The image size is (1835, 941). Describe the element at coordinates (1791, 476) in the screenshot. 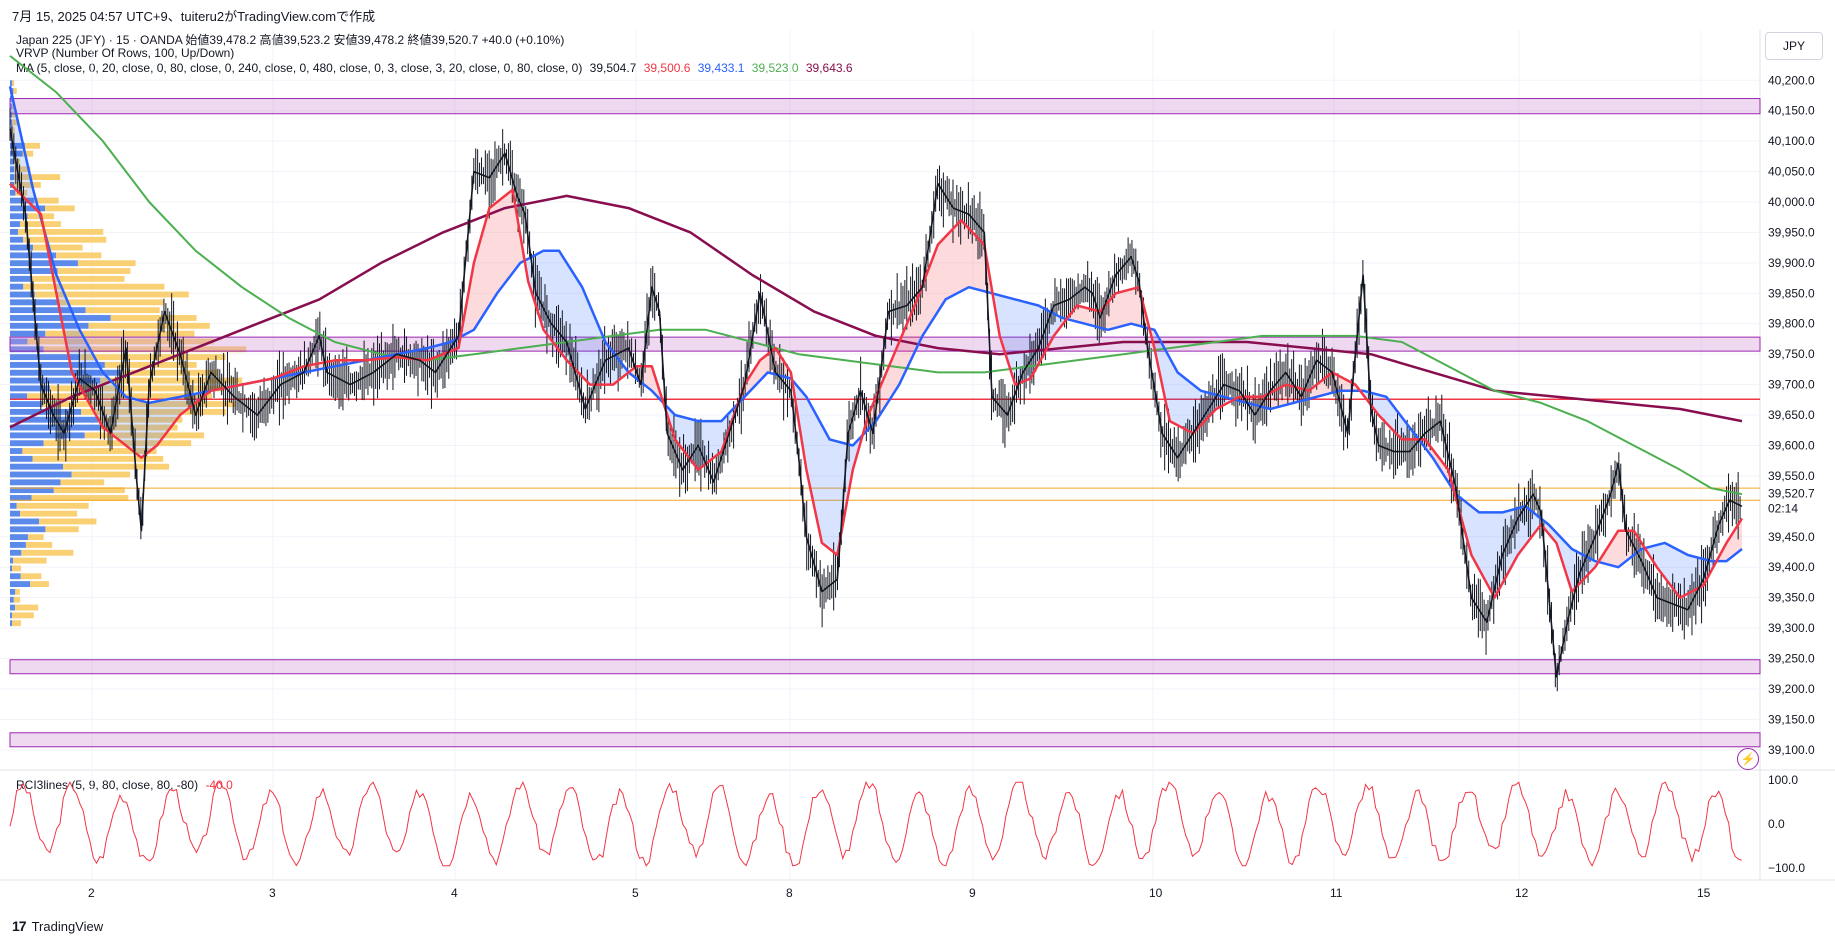

I see `price-tick-label: 39,550.0` at that location.